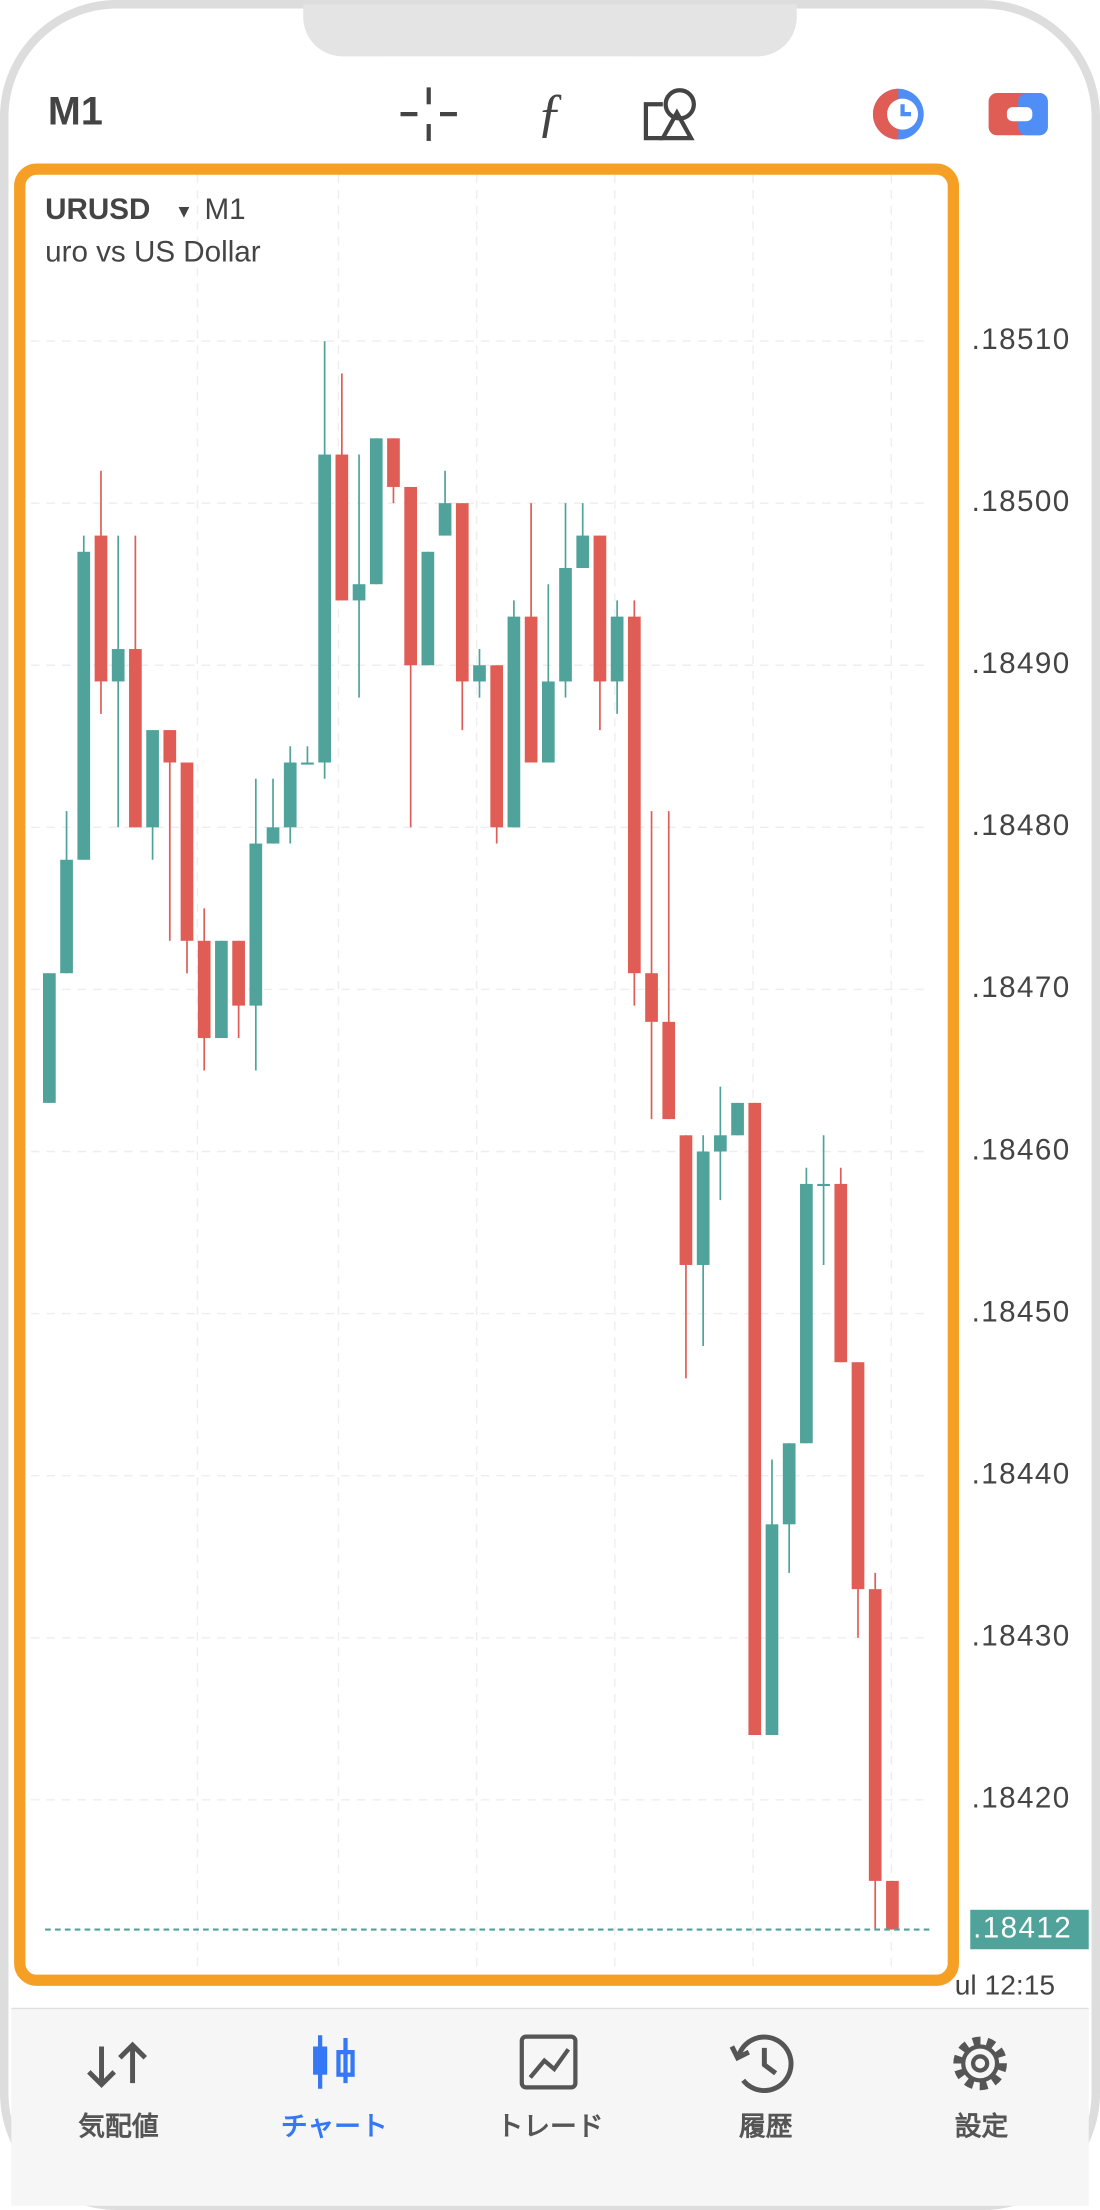 Image resolution: width=1100 pixels, height=2210 pixels. Describe the element at coordinates (1021, 501) in the screenshot. I see `y-tick-label: .18500` at that location.